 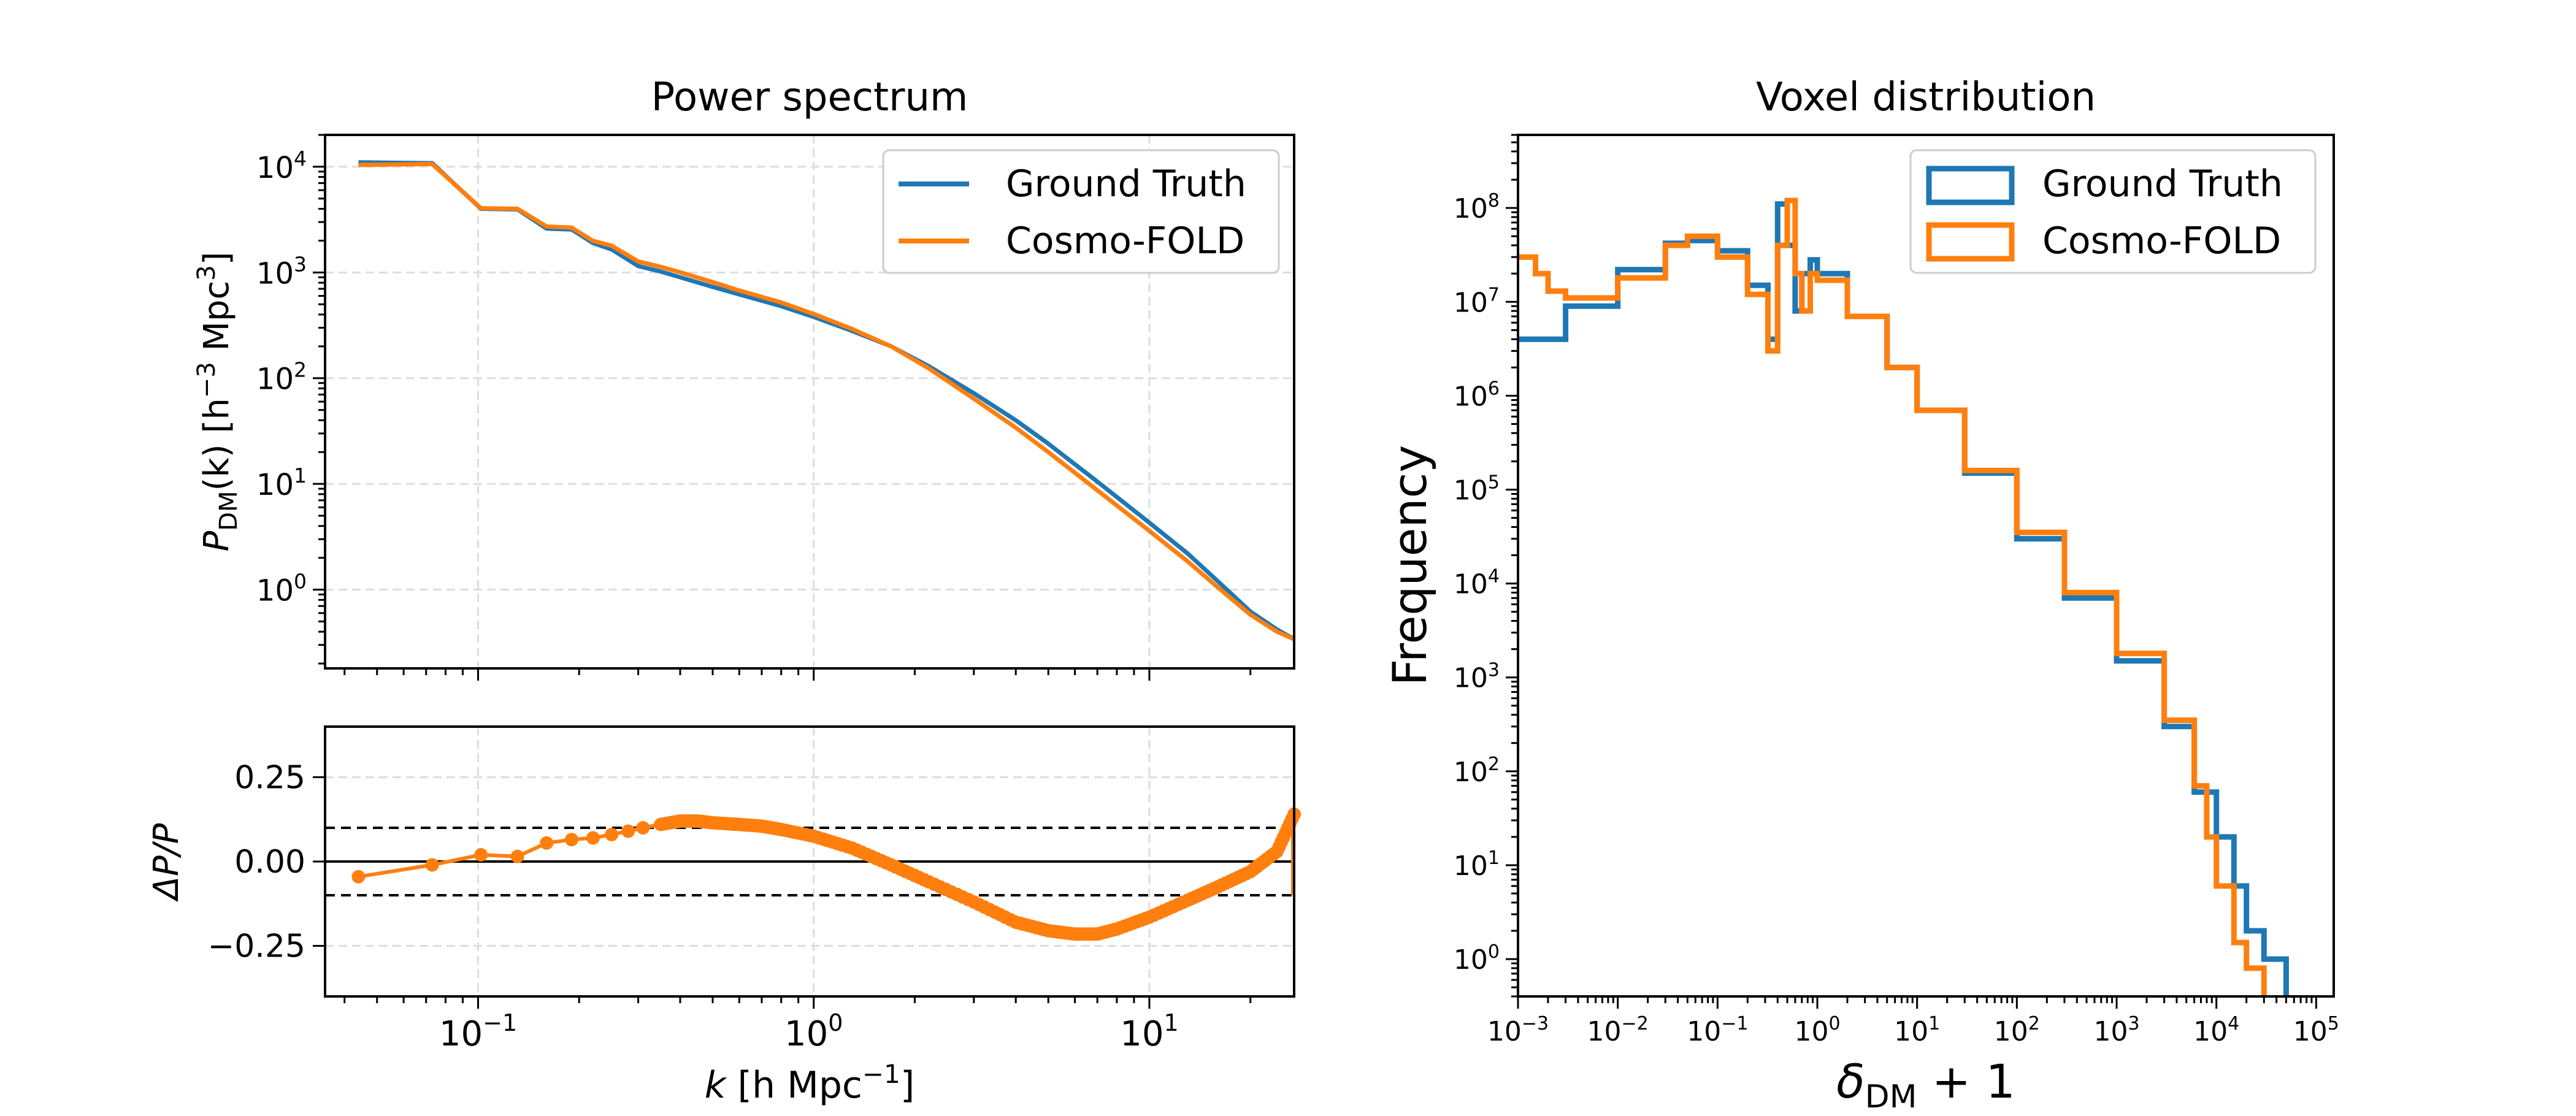 I want to click on y-tick-label: 10⁸, so click(x=1477, y=207).